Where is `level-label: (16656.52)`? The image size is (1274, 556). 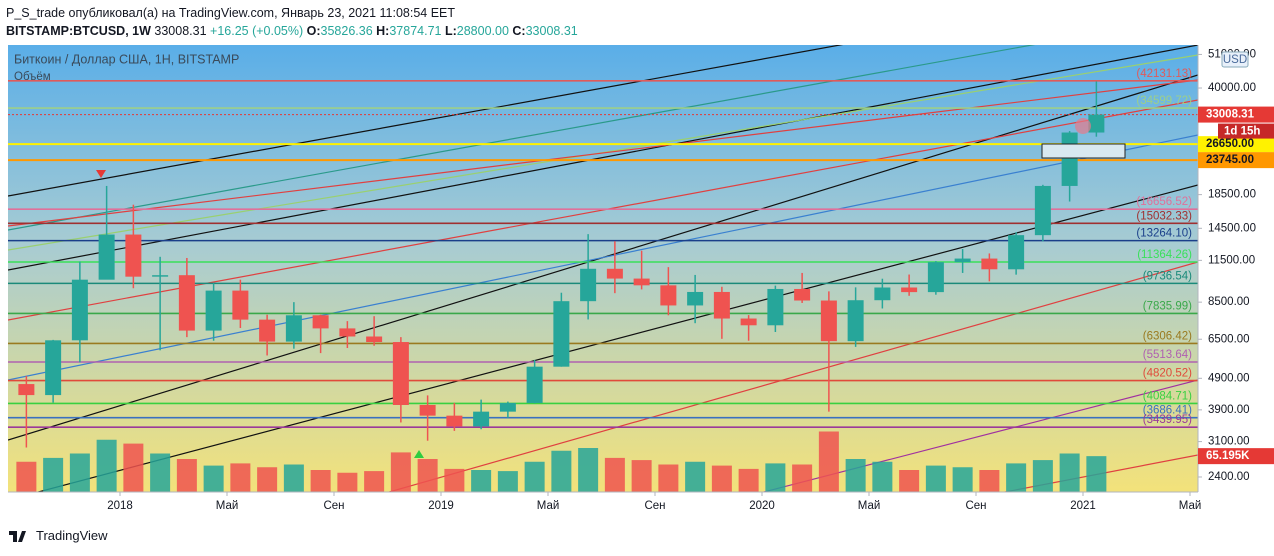 level-label: (16656.52) is located at coordinates (1164, 202).